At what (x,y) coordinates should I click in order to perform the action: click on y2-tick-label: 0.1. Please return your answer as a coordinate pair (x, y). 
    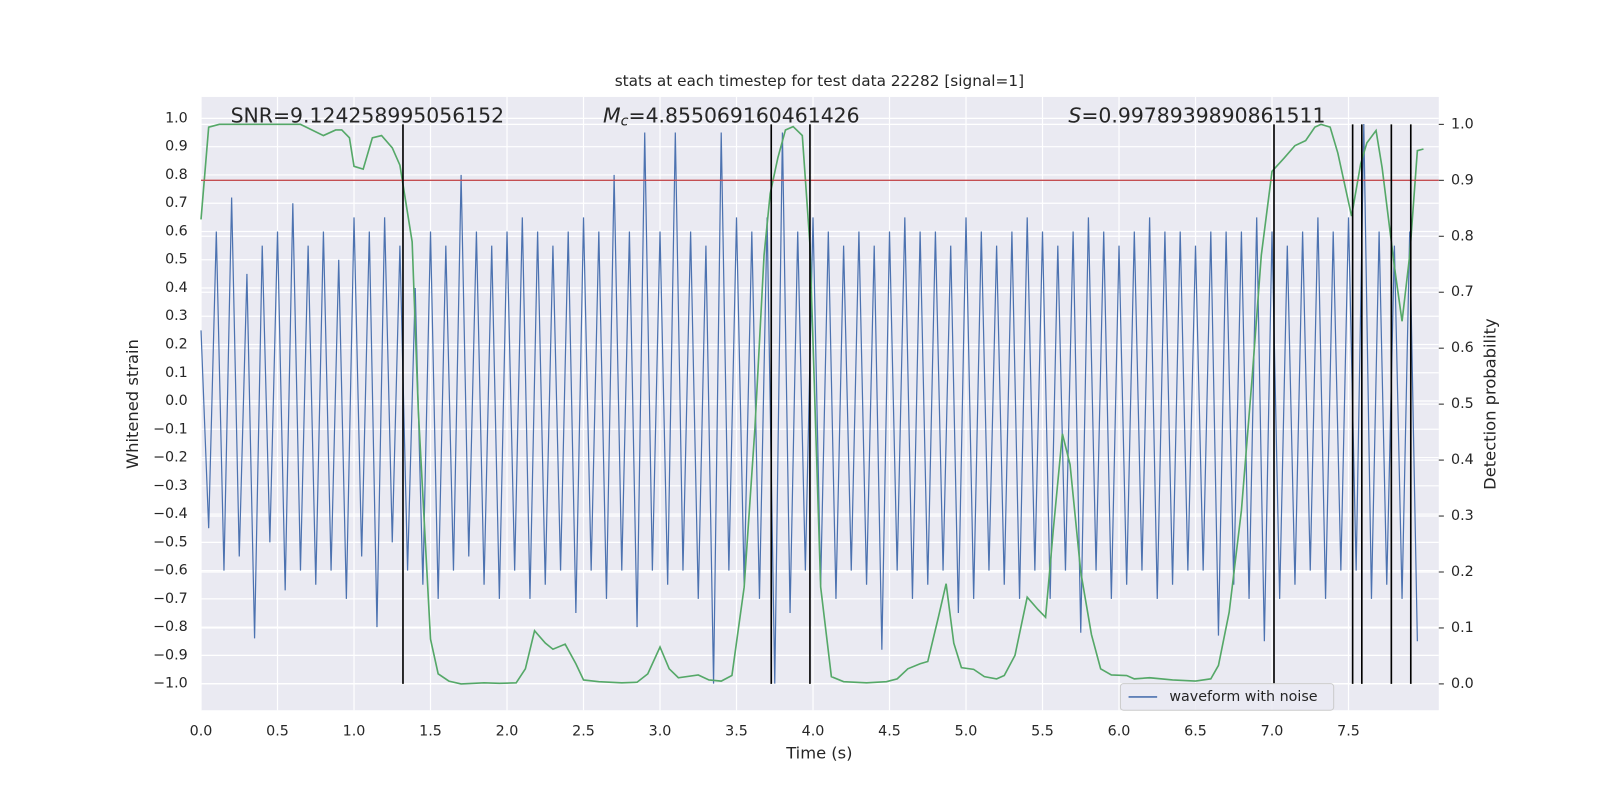
    Looking at the image, I should click on (1462, 628).